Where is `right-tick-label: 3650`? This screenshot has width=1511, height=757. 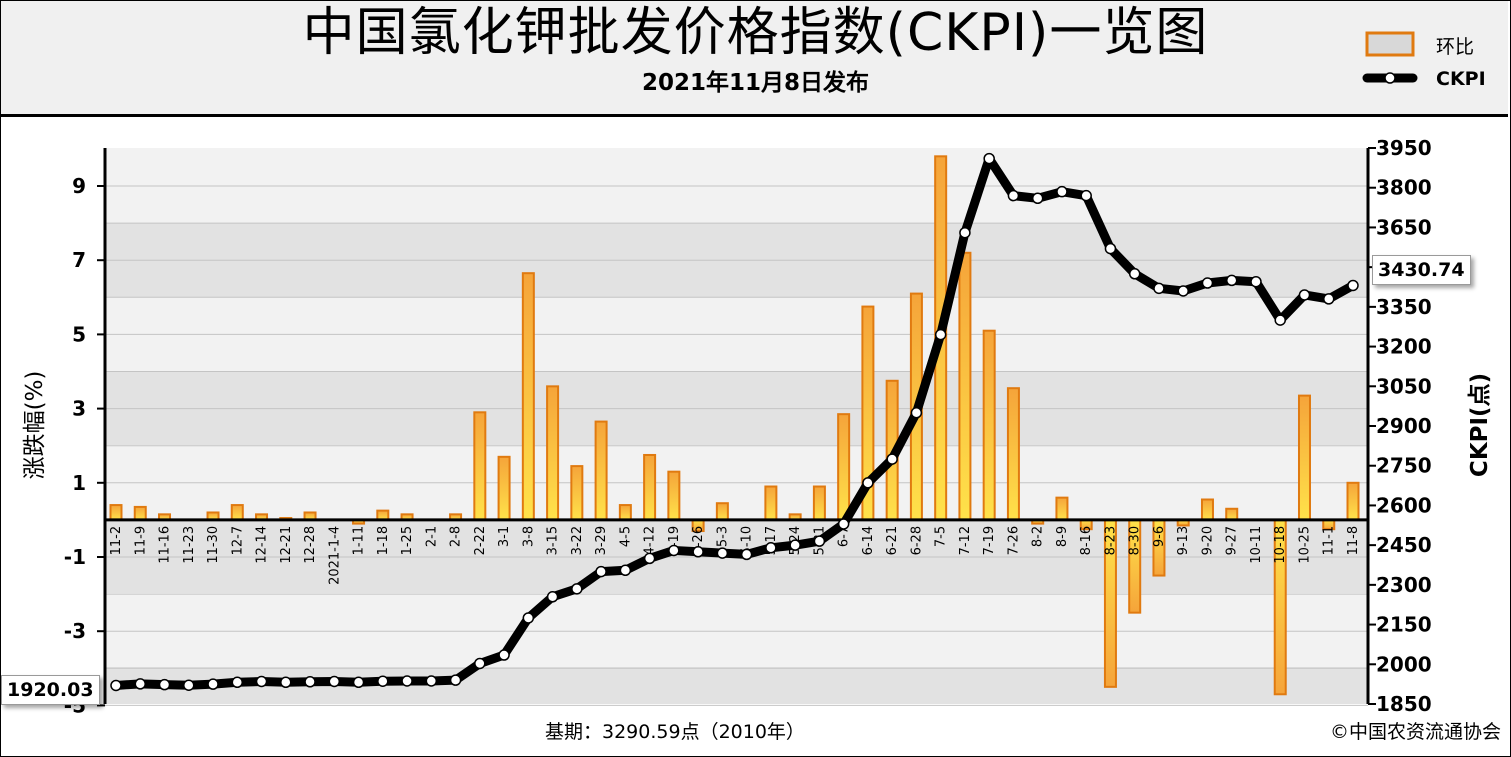 right-tick-label: 3650 is located at coordinates (1404, 227).